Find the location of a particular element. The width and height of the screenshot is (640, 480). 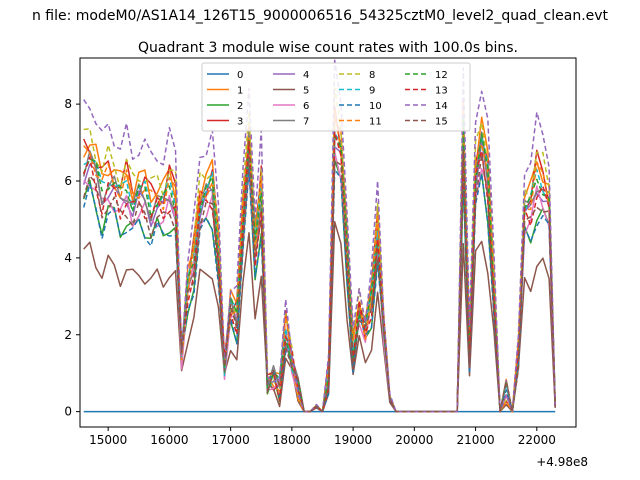

legend-label-10: 10 is located at coordinates (375, 106).